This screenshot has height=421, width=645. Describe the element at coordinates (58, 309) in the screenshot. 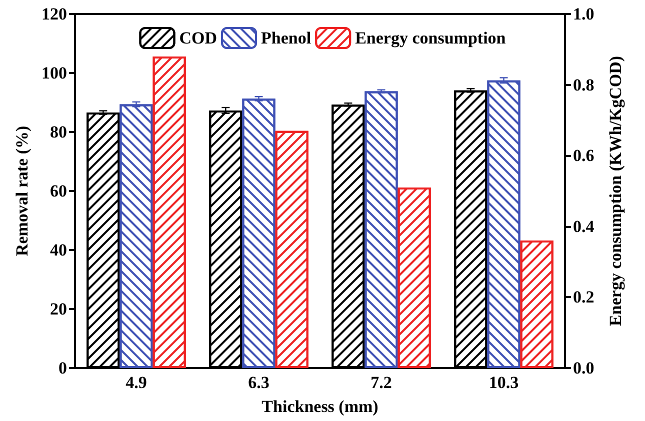

I see `y-tick-label: 20` at that location.